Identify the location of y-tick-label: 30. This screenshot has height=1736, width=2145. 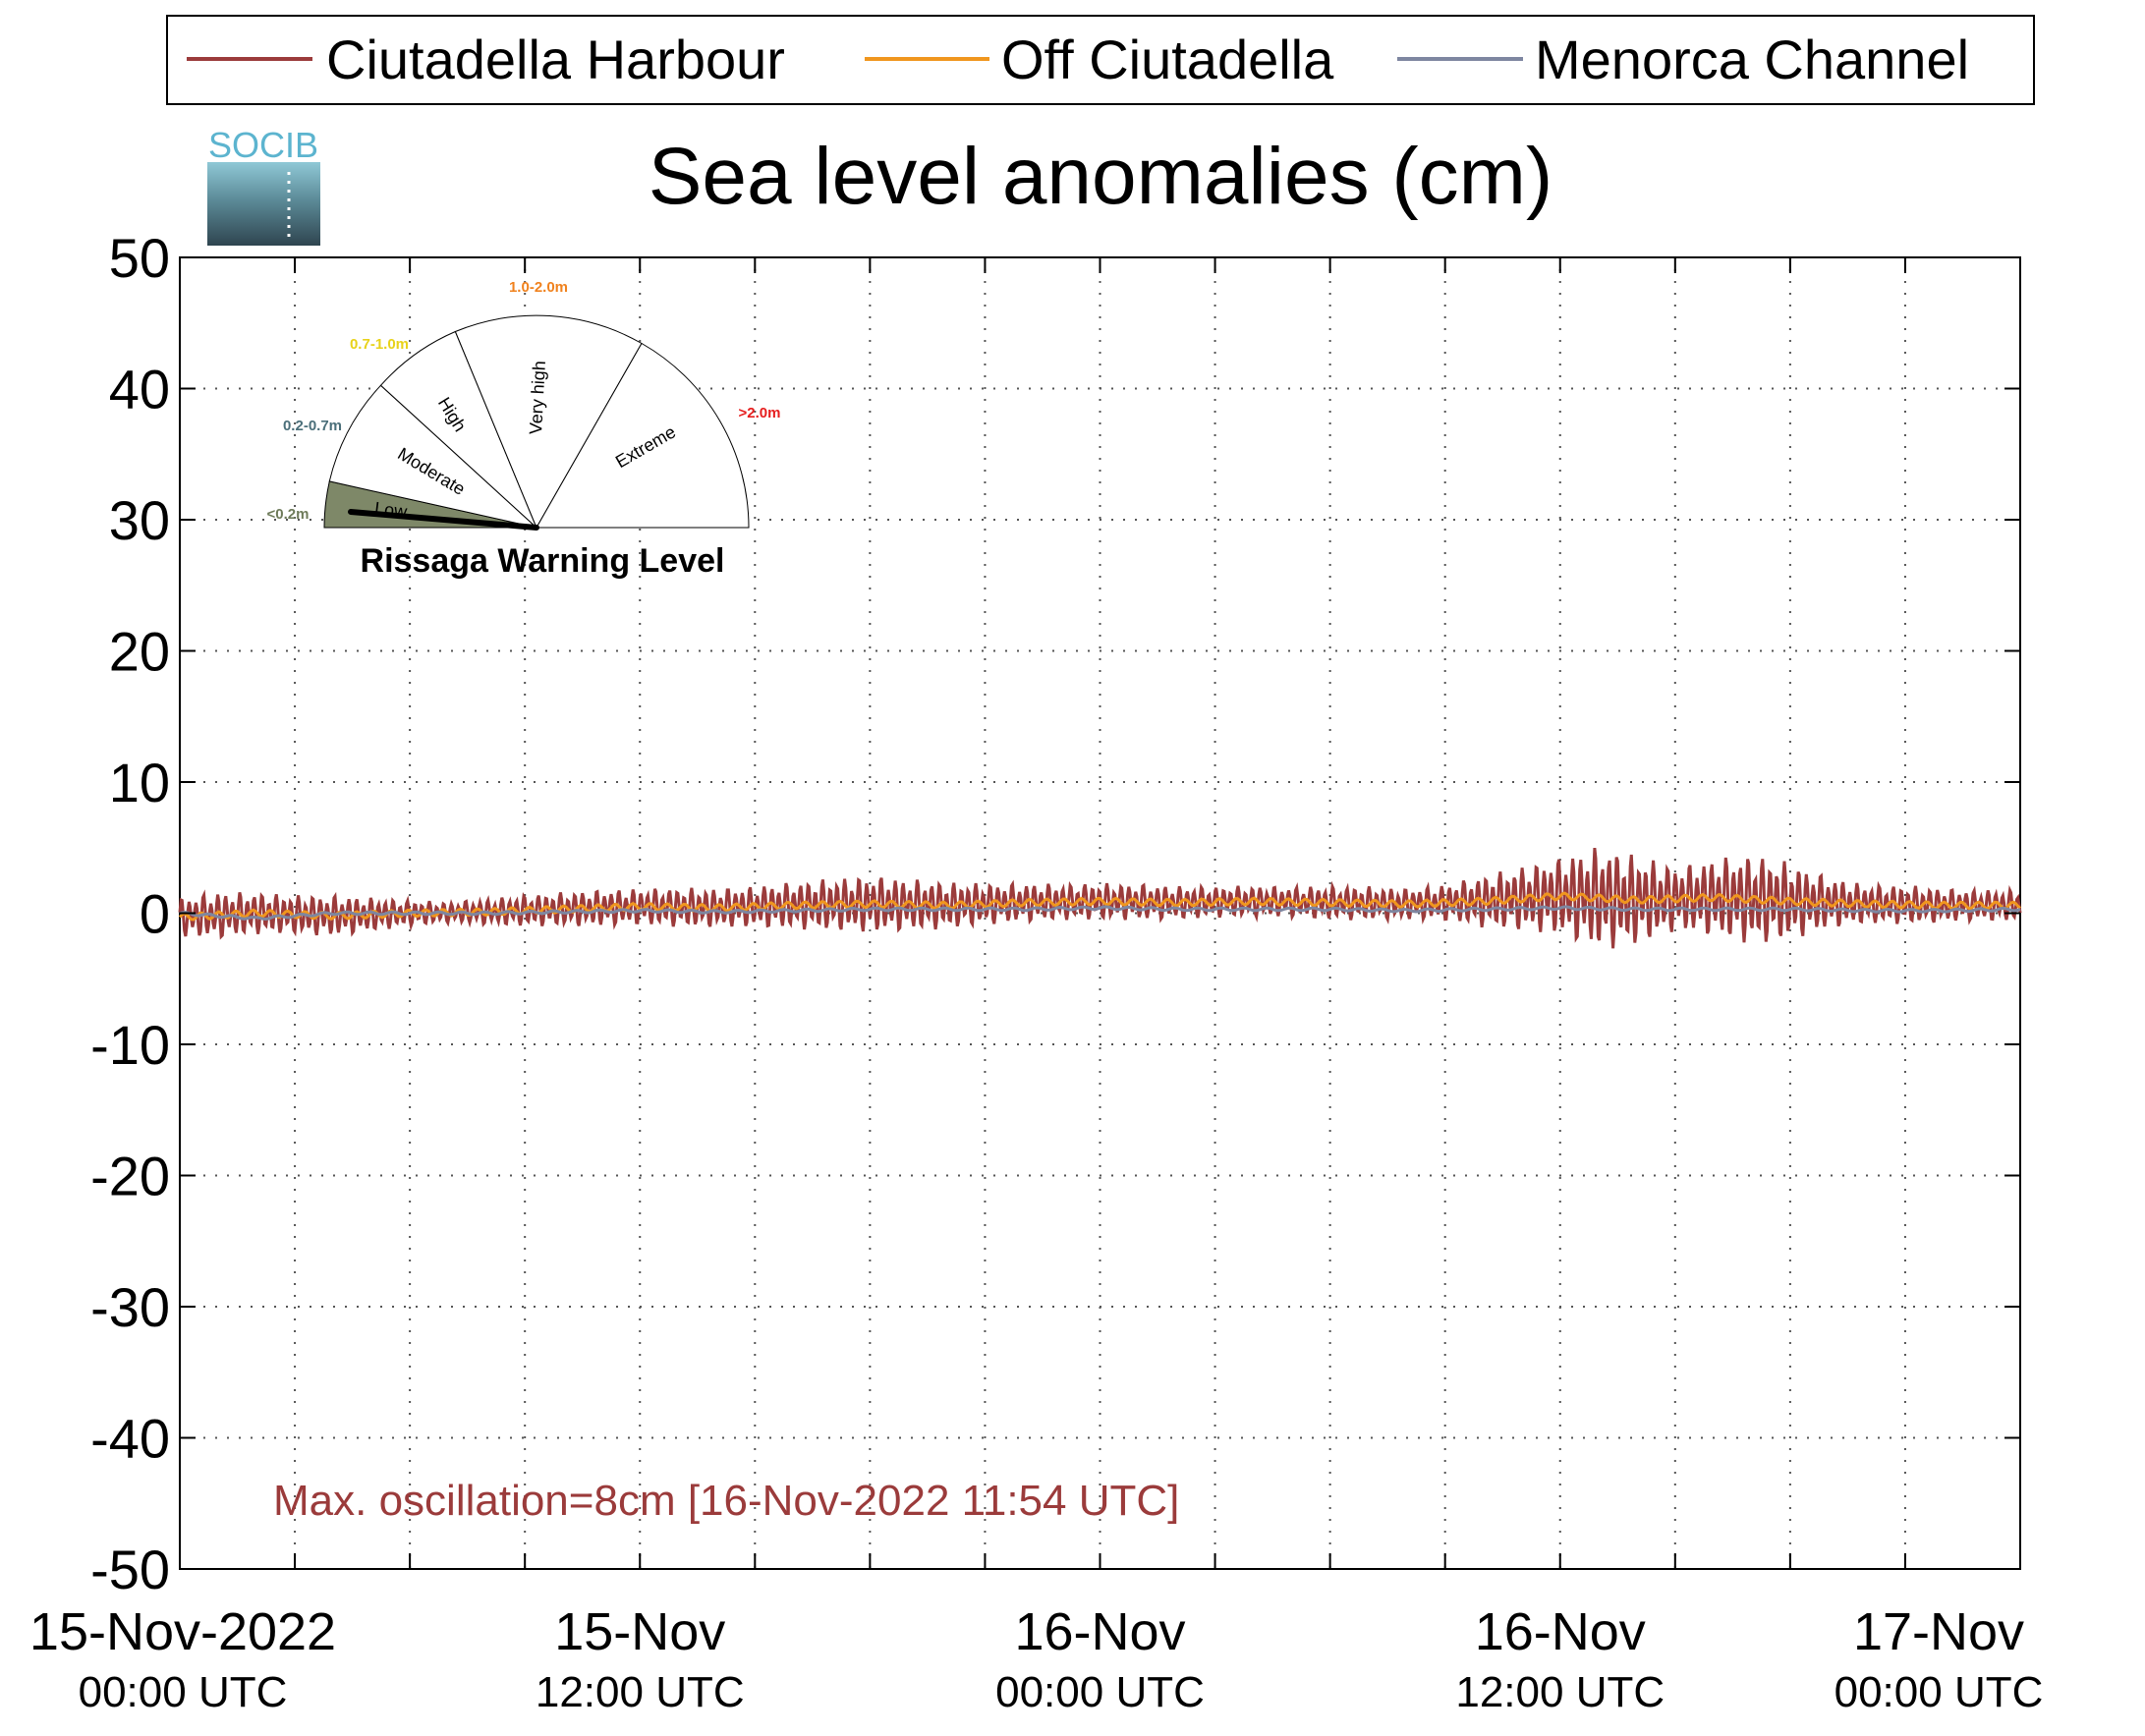
(139, 520).